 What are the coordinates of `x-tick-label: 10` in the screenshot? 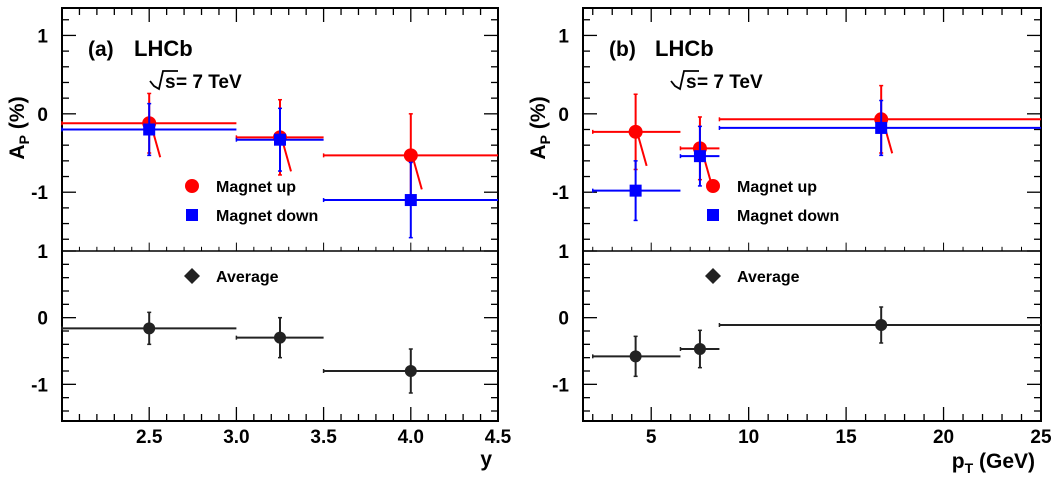 It's located at (748, 437).